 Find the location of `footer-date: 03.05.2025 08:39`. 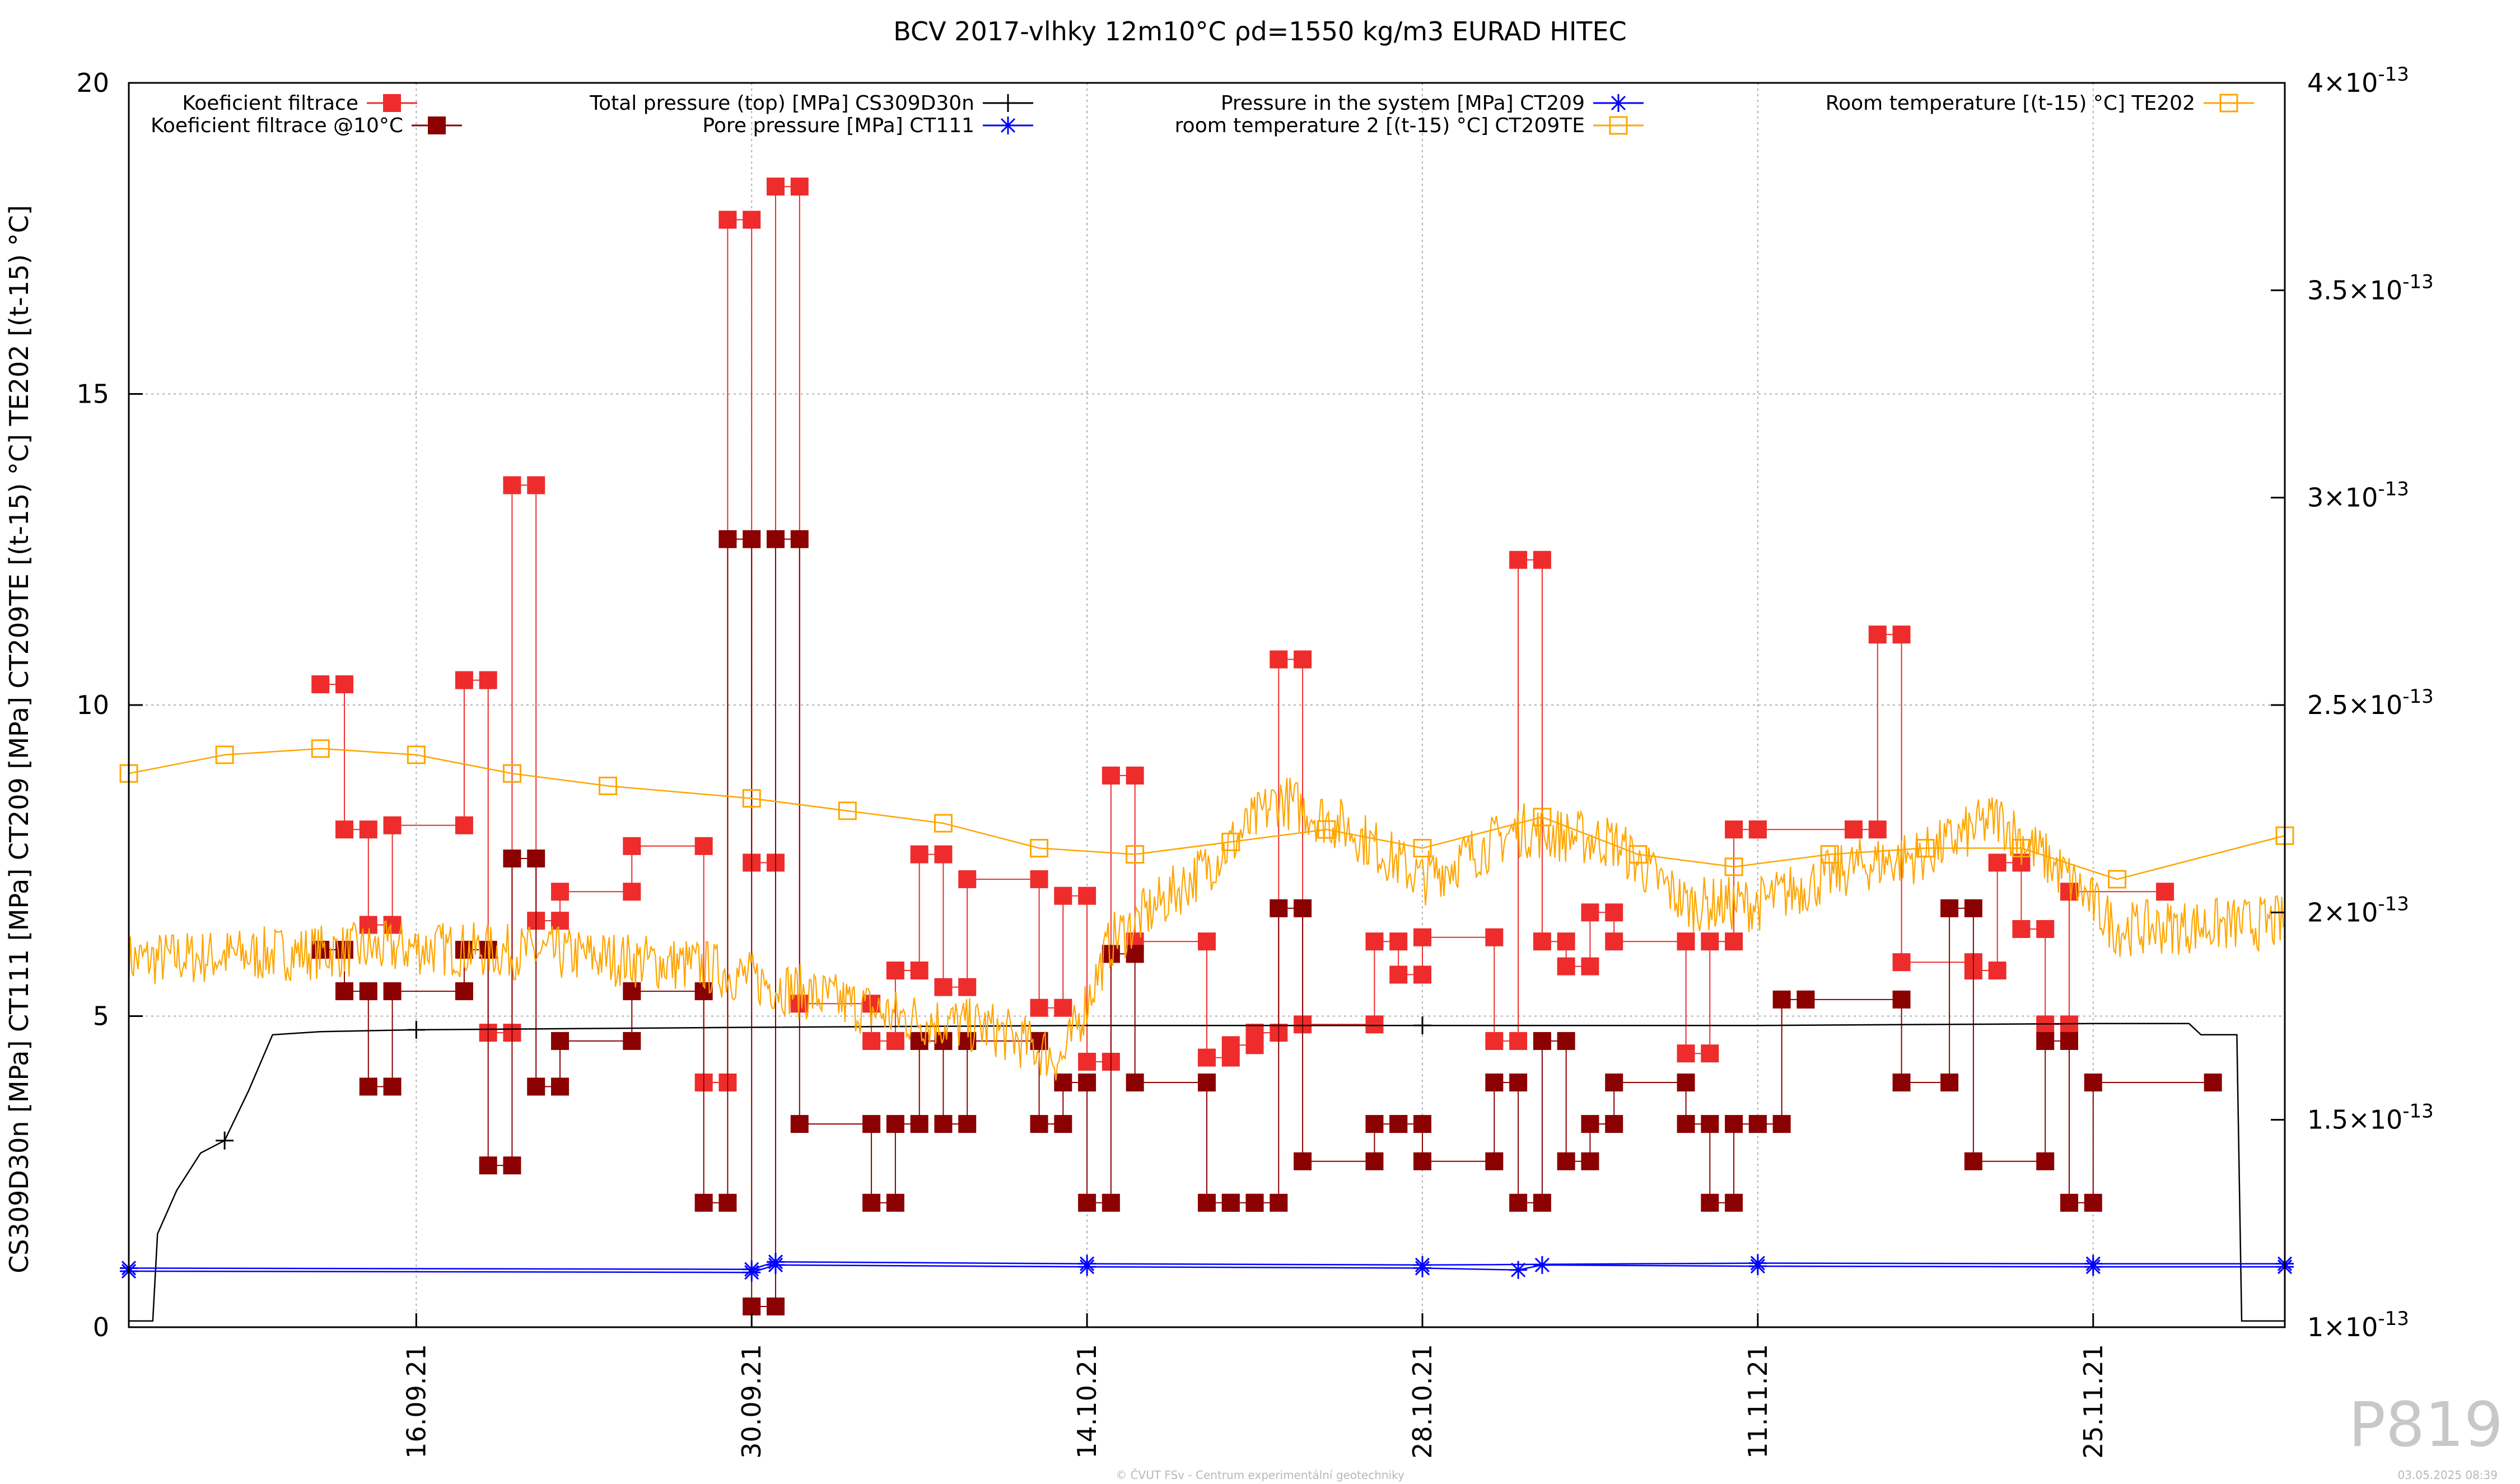

footer-date: 03.05.2025 08:39 is located at coordinates (2448, 1475).